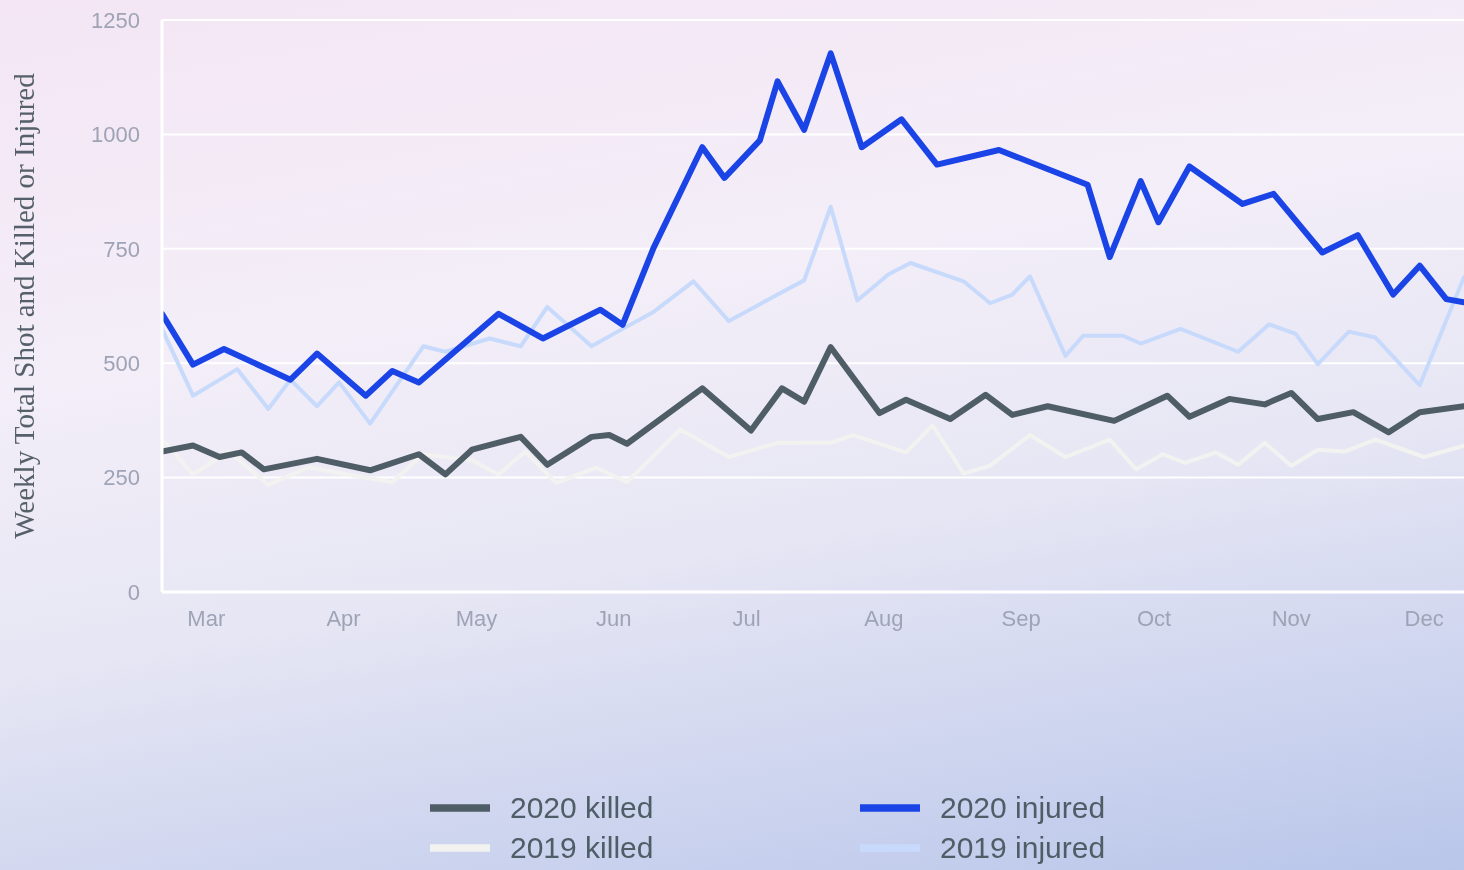 This screenshot has width=1464, height=870. Describe the element at coordinates (613, 618) in the screenshot. I see `x-tick-label: Jun` at that location.